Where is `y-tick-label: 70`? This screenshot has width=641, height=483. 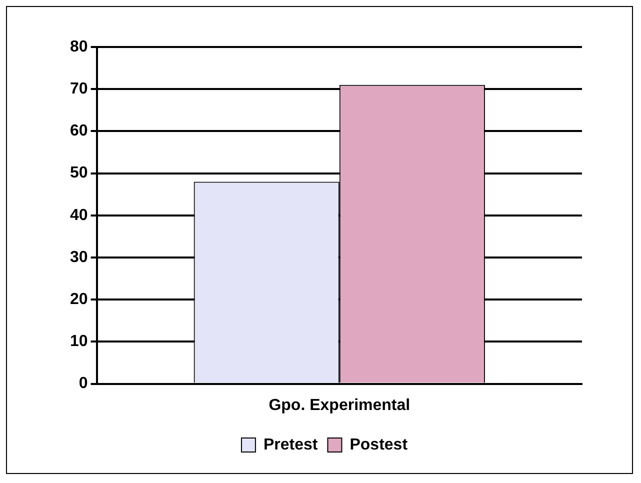 y-tick-label: 70 is located at coordinates (79, 89).